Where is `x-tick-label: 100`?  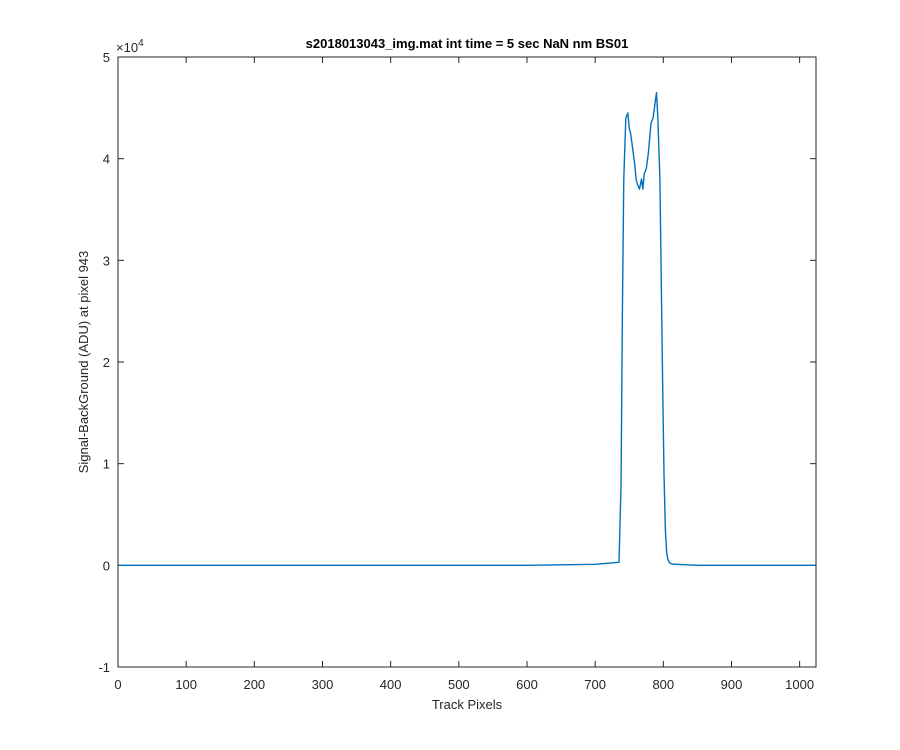 x-tick-label: 100 is located at coordinates (186, 684).